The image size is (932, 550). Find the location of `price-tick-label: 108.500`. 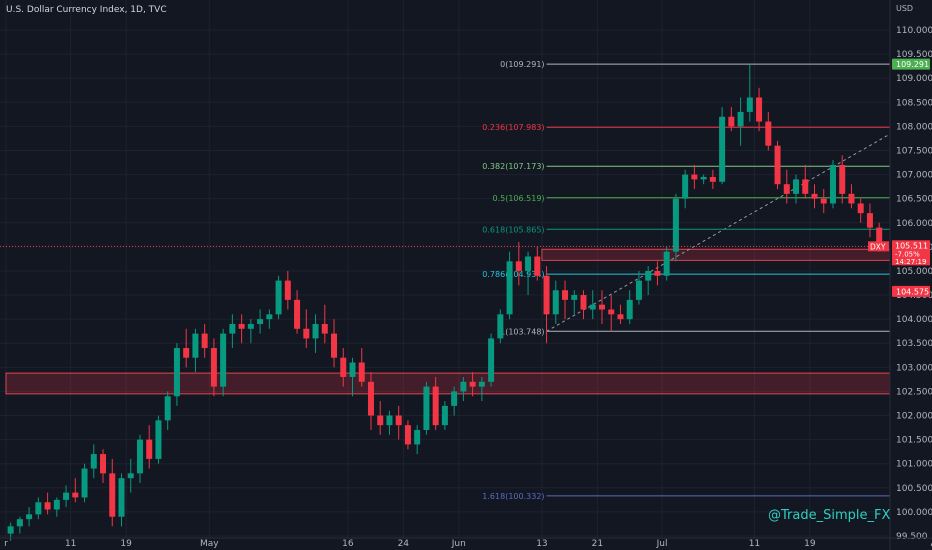

price-tick-label: 108.500 is located at coordinates (914, 103).